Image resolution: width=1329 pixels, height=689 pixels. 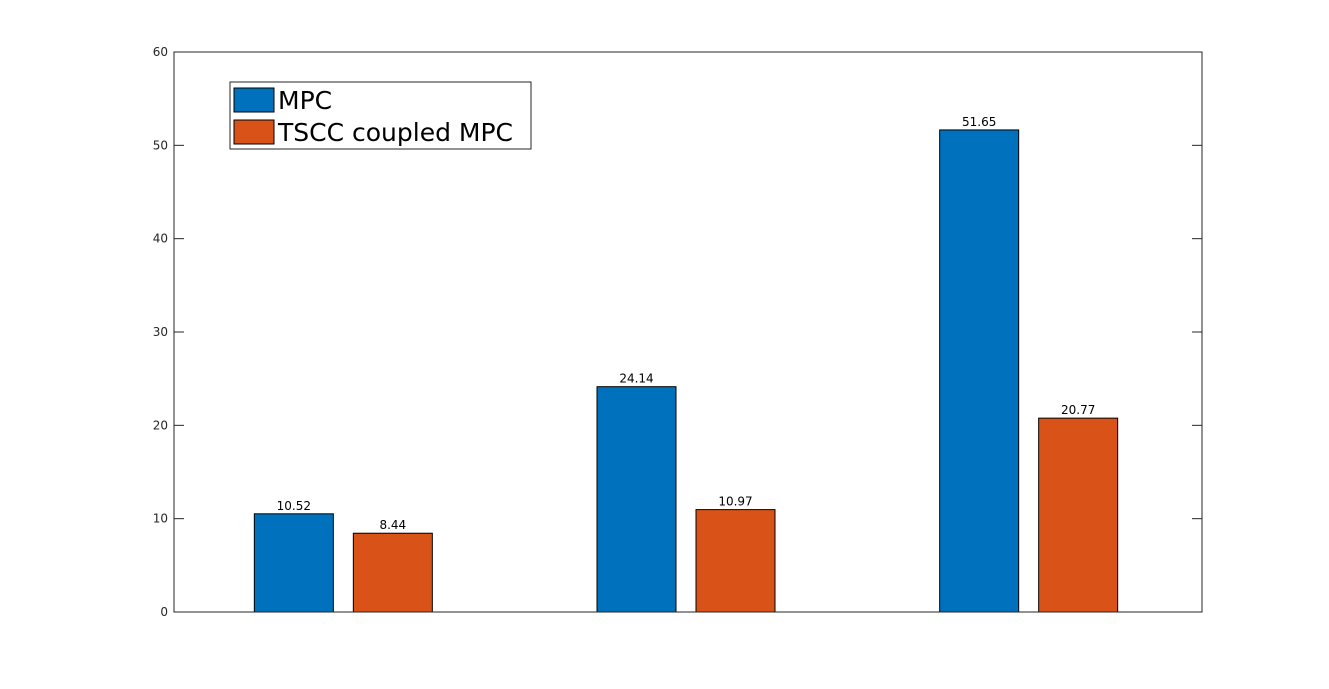 I want to click on legend-swatch-mpc, so click(x=254, y=100).